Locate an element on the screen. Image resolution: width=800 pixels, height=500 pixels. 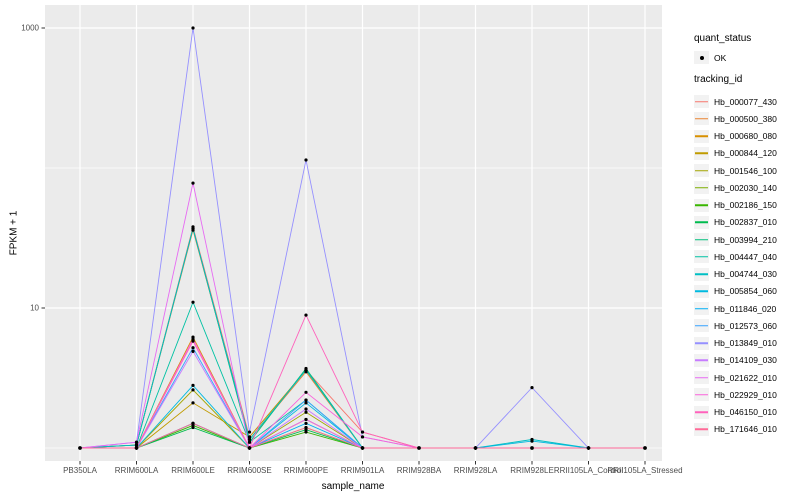
legend-item-Hb_005854_060: Hb_005854_060 is located at coordinates (735, 291).